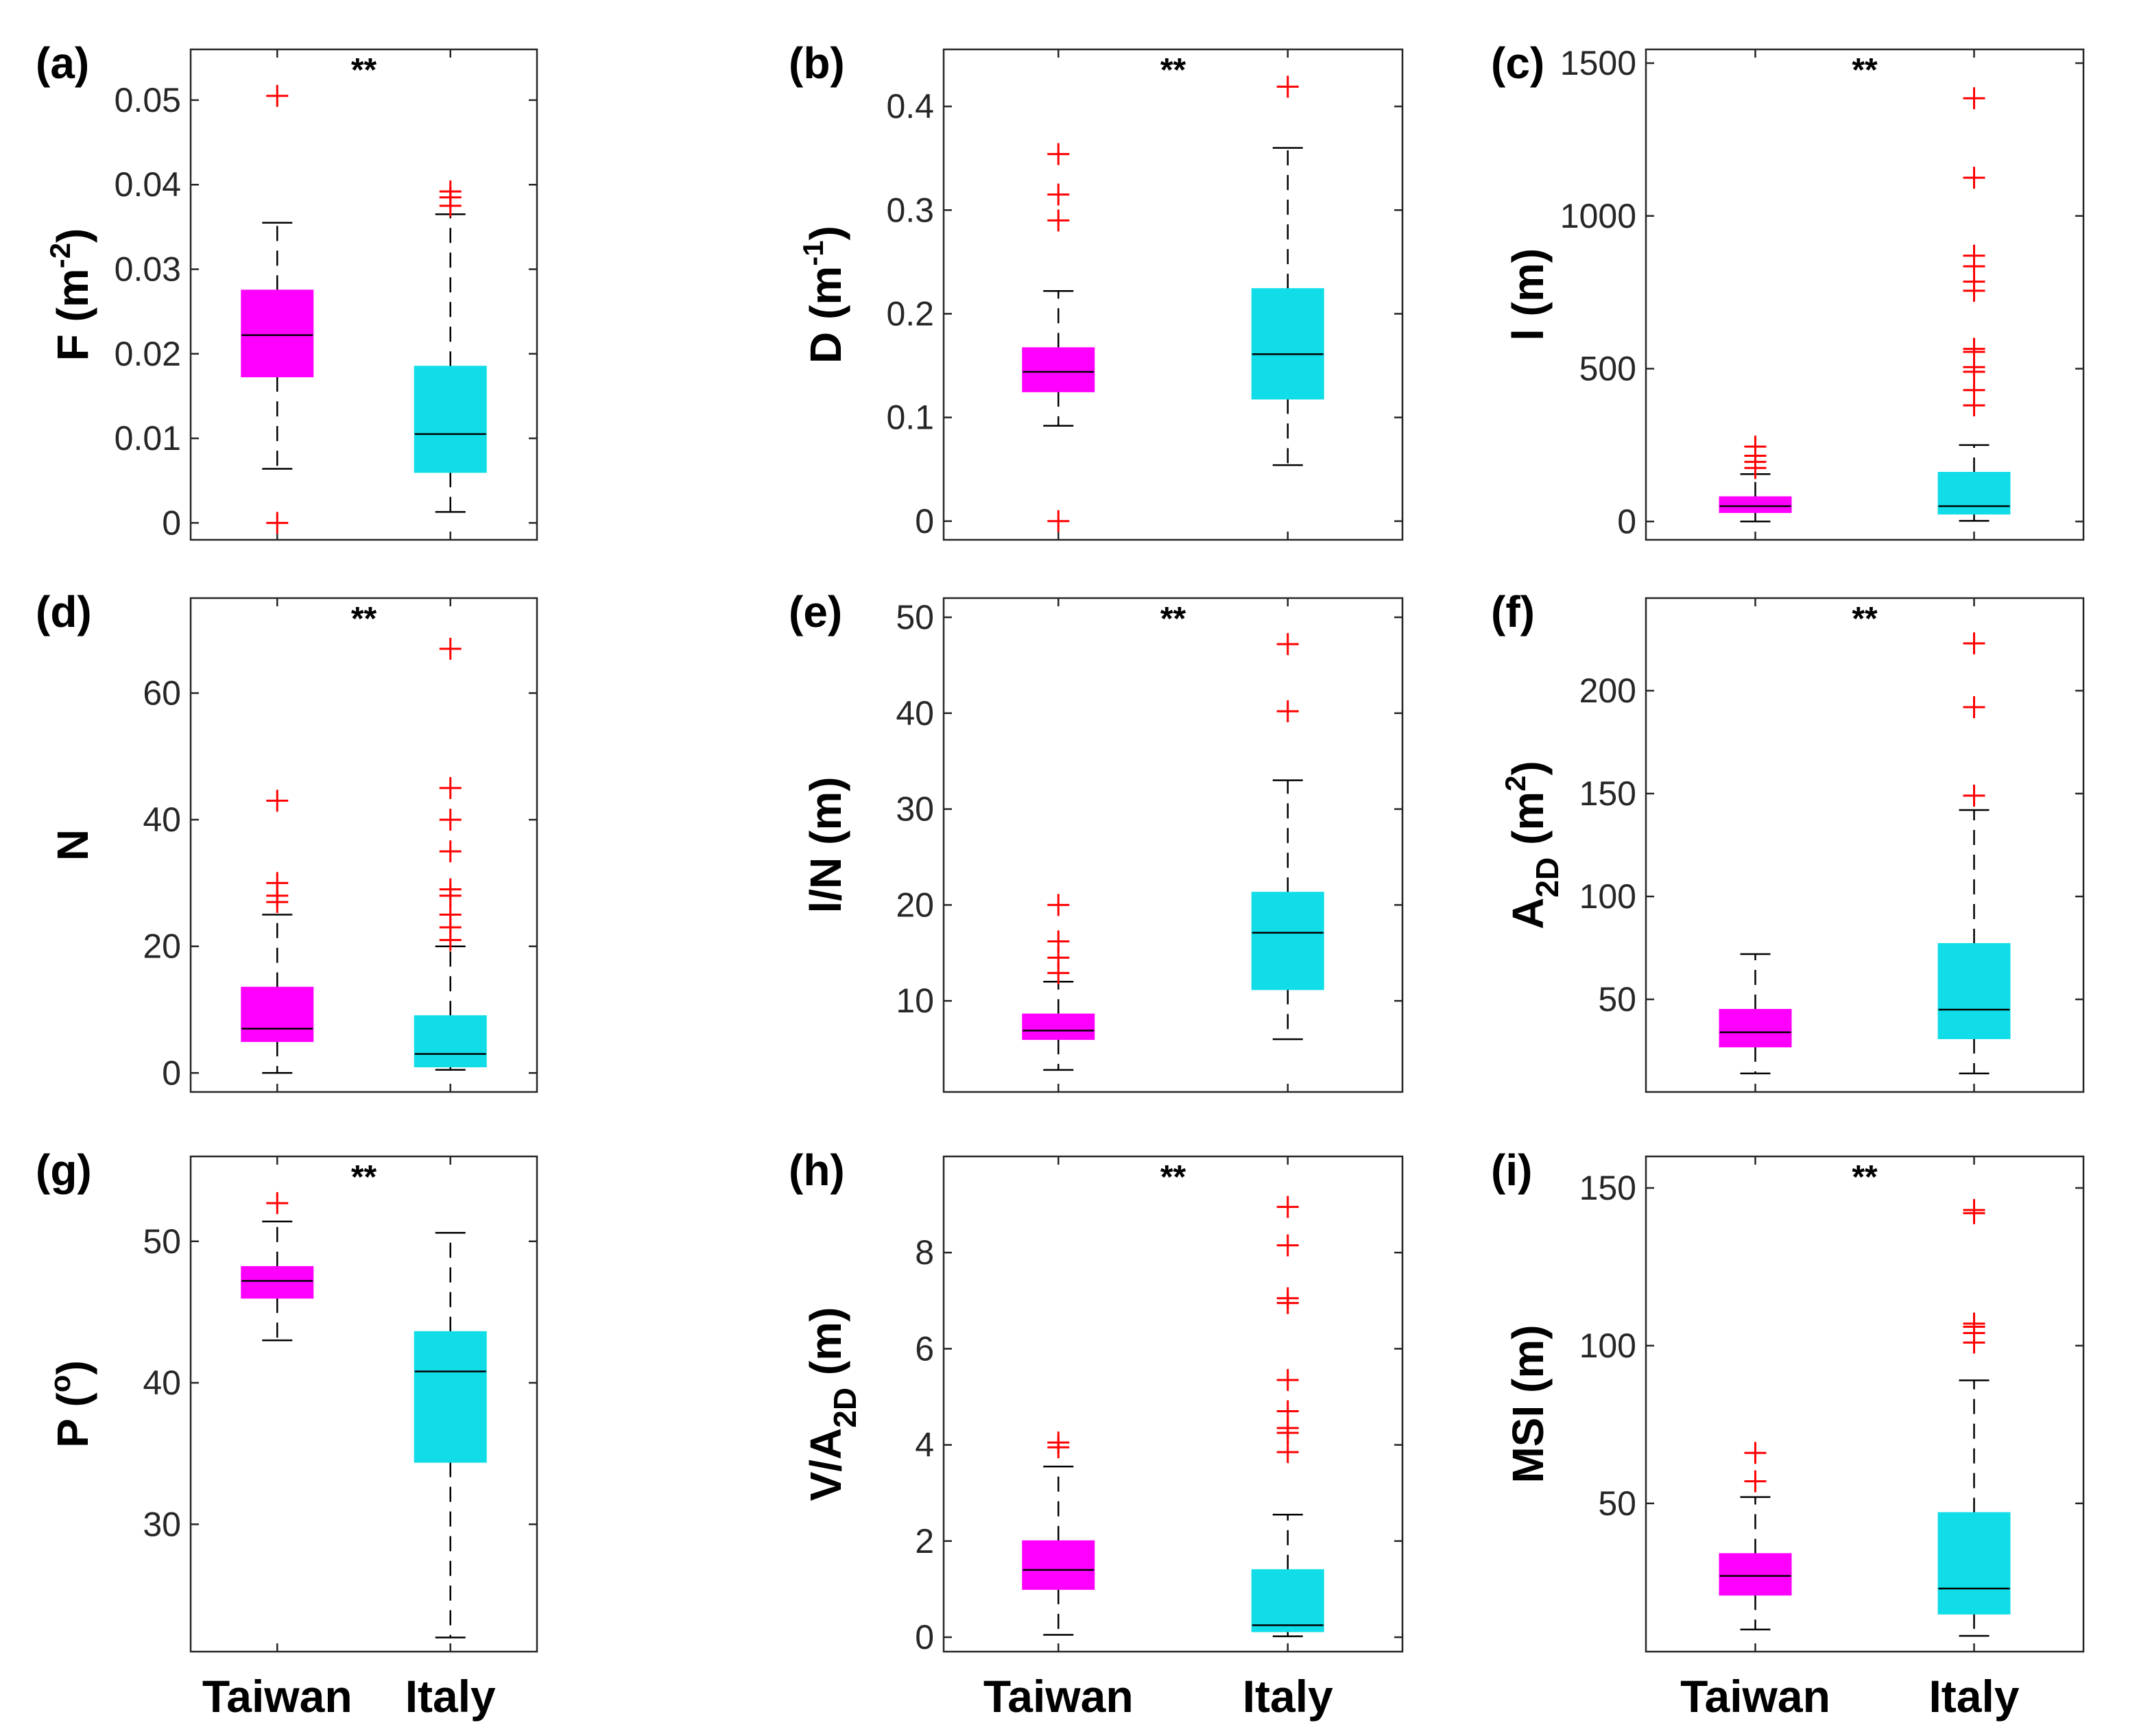  What do you see at coordinates (1528, 294) in the screenshot?
I see `y-axis-label: l (m)` at bounding box center [1528, 294].